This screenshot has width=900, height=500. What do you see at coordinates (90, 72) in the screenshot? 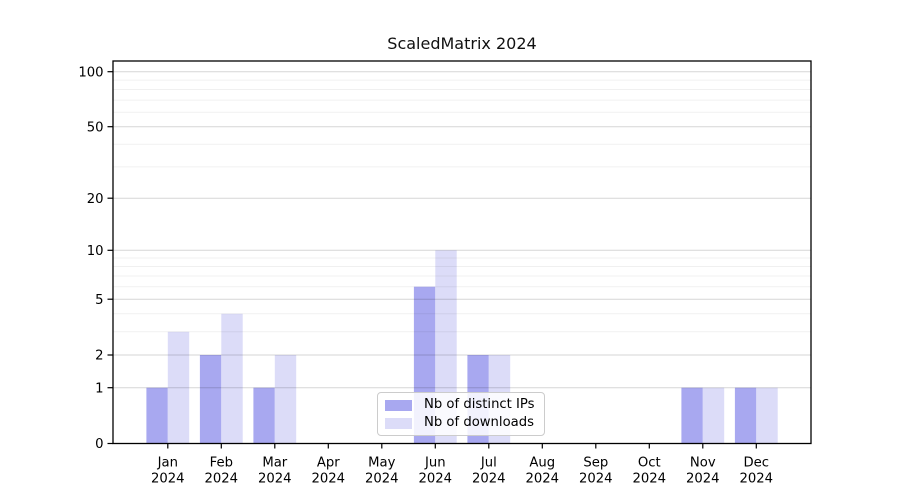
I see `y-axis-tick-label: 100` at bounding box center [90, 72].